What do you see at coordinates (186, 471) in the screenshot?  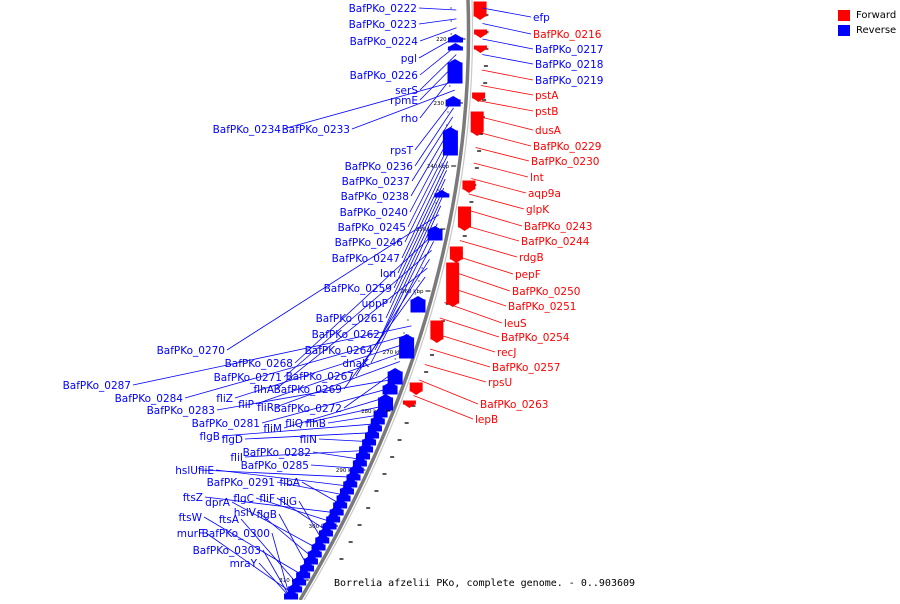 I see `reverse-gene-label: hslU` at bounding box center [186, 471].